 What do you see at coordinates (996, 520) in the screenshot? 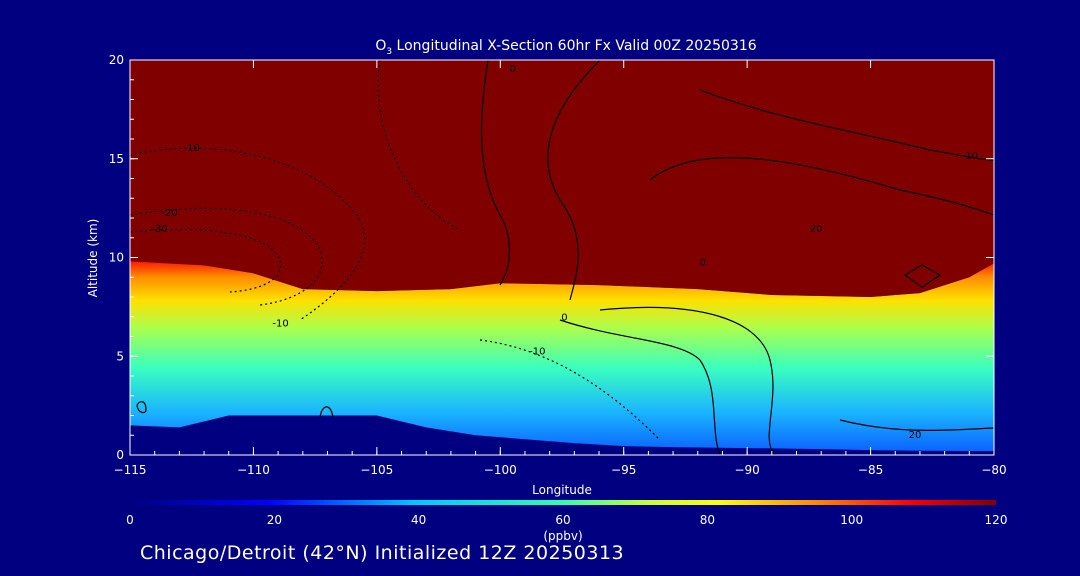
I see `colorbar-tick-label: 120` at bounding box center [996, 520].